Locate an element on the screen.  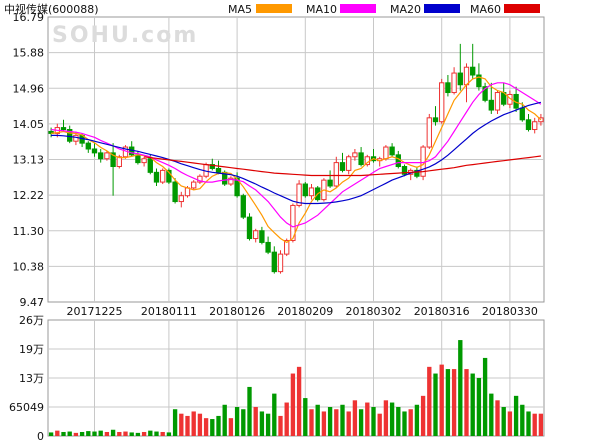
price-tick-label: 13.13 is located at coordinates (29, 160).